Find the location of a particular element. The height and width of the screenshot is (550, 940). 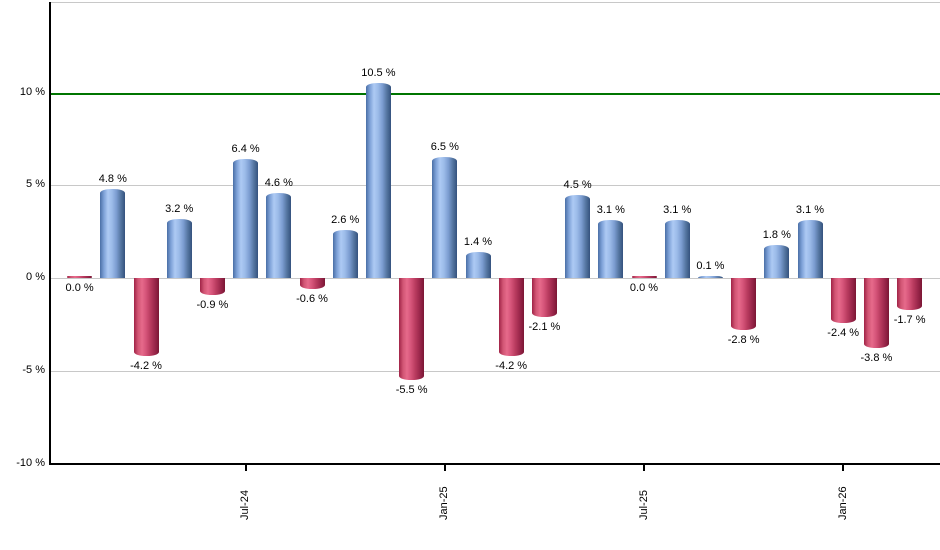

bar-value-label: 6.4 % is located at coordinates (245, 149).